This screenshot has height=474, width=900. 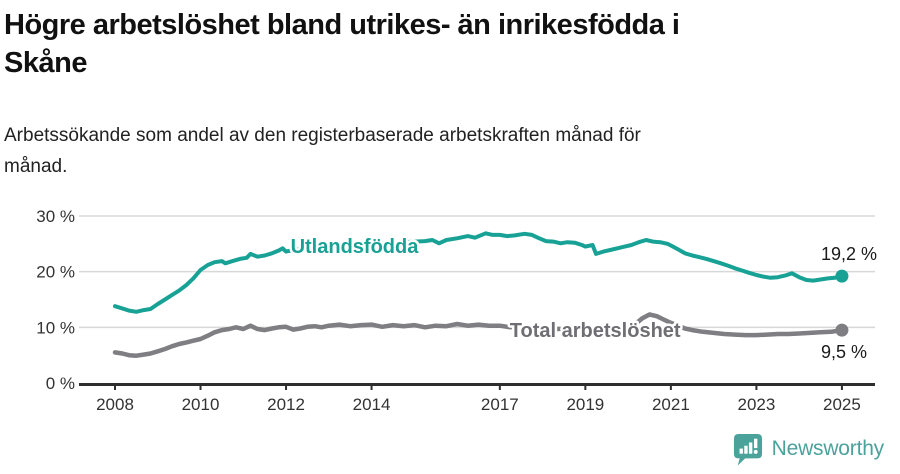 I want to click on x-tick-label-2021: 2021, so click(x=671, y=404).